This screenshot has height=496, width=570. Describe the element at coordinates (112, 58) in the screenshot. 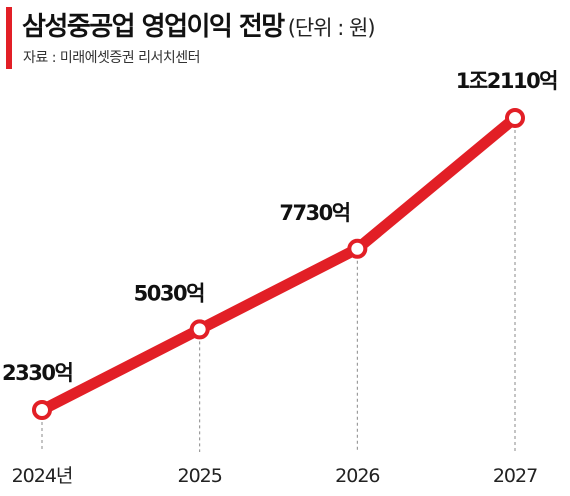

I see `source-label: 자료 : 미래에셋증권 리서치센터` at that location.